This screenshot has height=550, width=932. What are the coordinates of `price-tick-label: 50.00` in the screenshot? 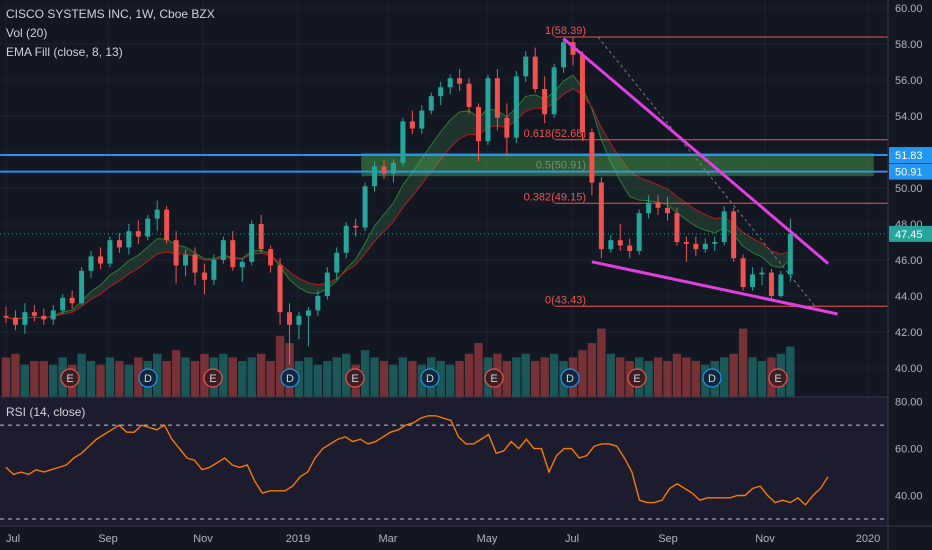 It's located at (909, 189).